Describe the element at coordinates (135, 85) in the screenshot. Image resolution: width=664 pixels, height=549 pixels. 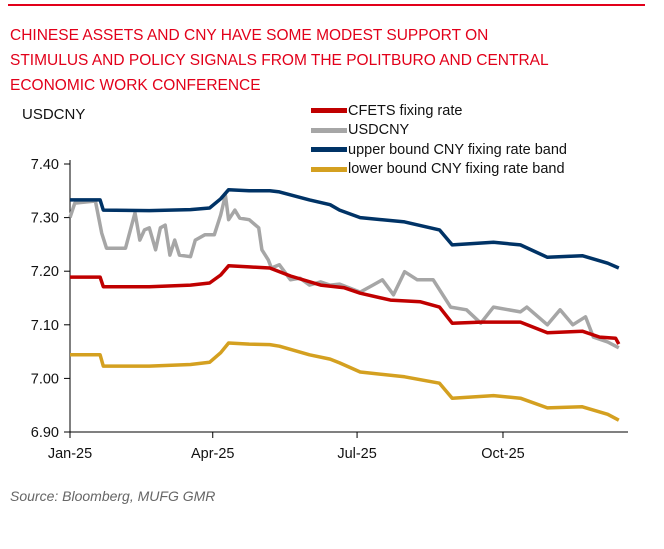
I see `title-line: ECONOMIC WORK CONFERENCE` at that location.